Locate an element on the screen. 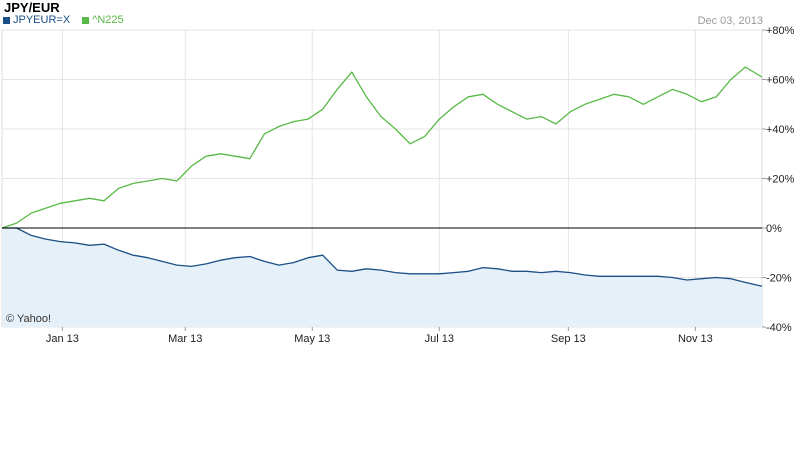  chart-title: JPY/EUR is located at coordinates (32, 7).